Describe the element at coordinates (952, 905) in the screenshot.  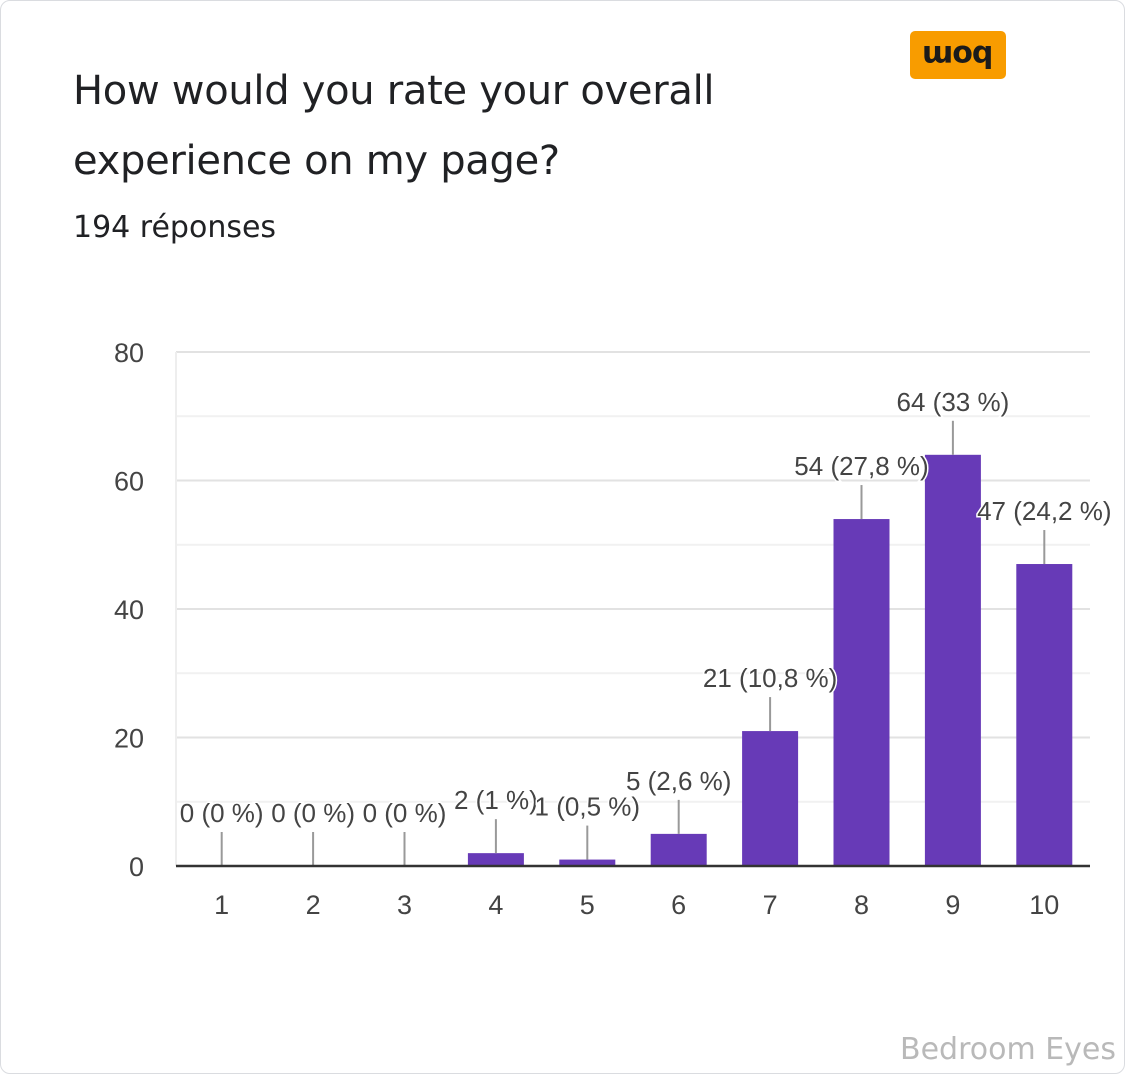
I see `x-tick-label: 9` at that location.